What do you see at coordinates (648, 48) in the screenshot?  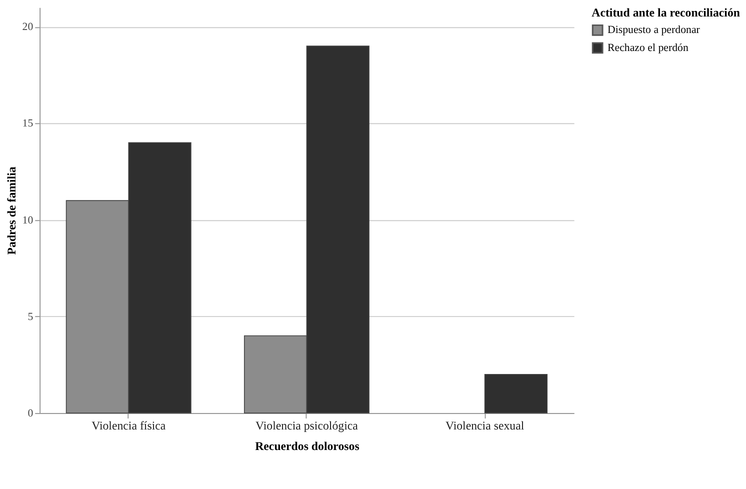 I see `legend-label: Rechazo el perdón` at bounding box center [648, 48].